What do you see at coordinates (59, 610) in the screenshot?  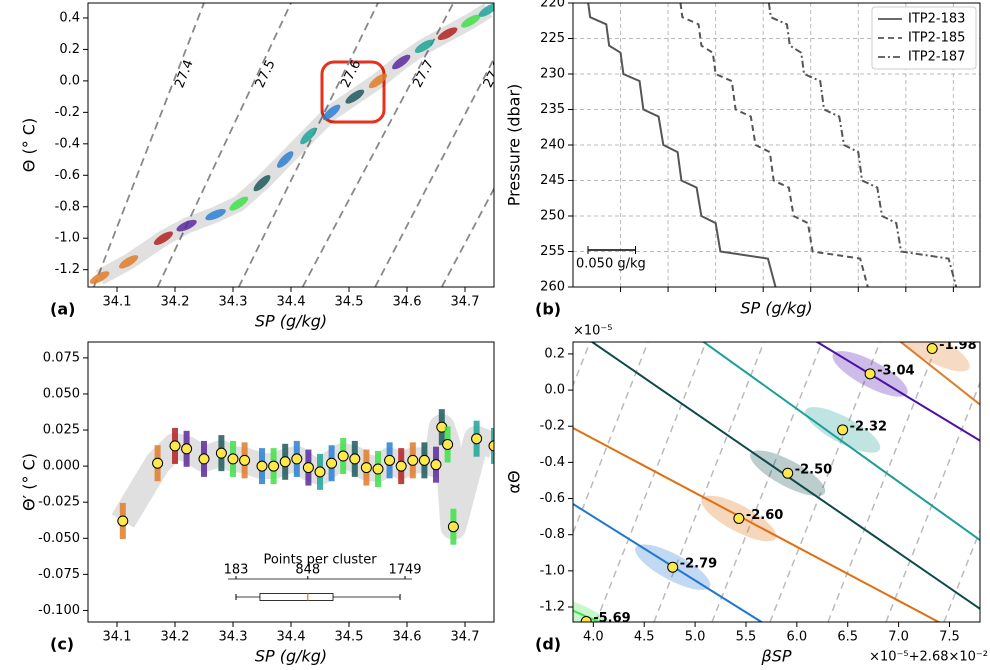 I see `y-tick-label: -0.100` at bounding box center [59, 610].